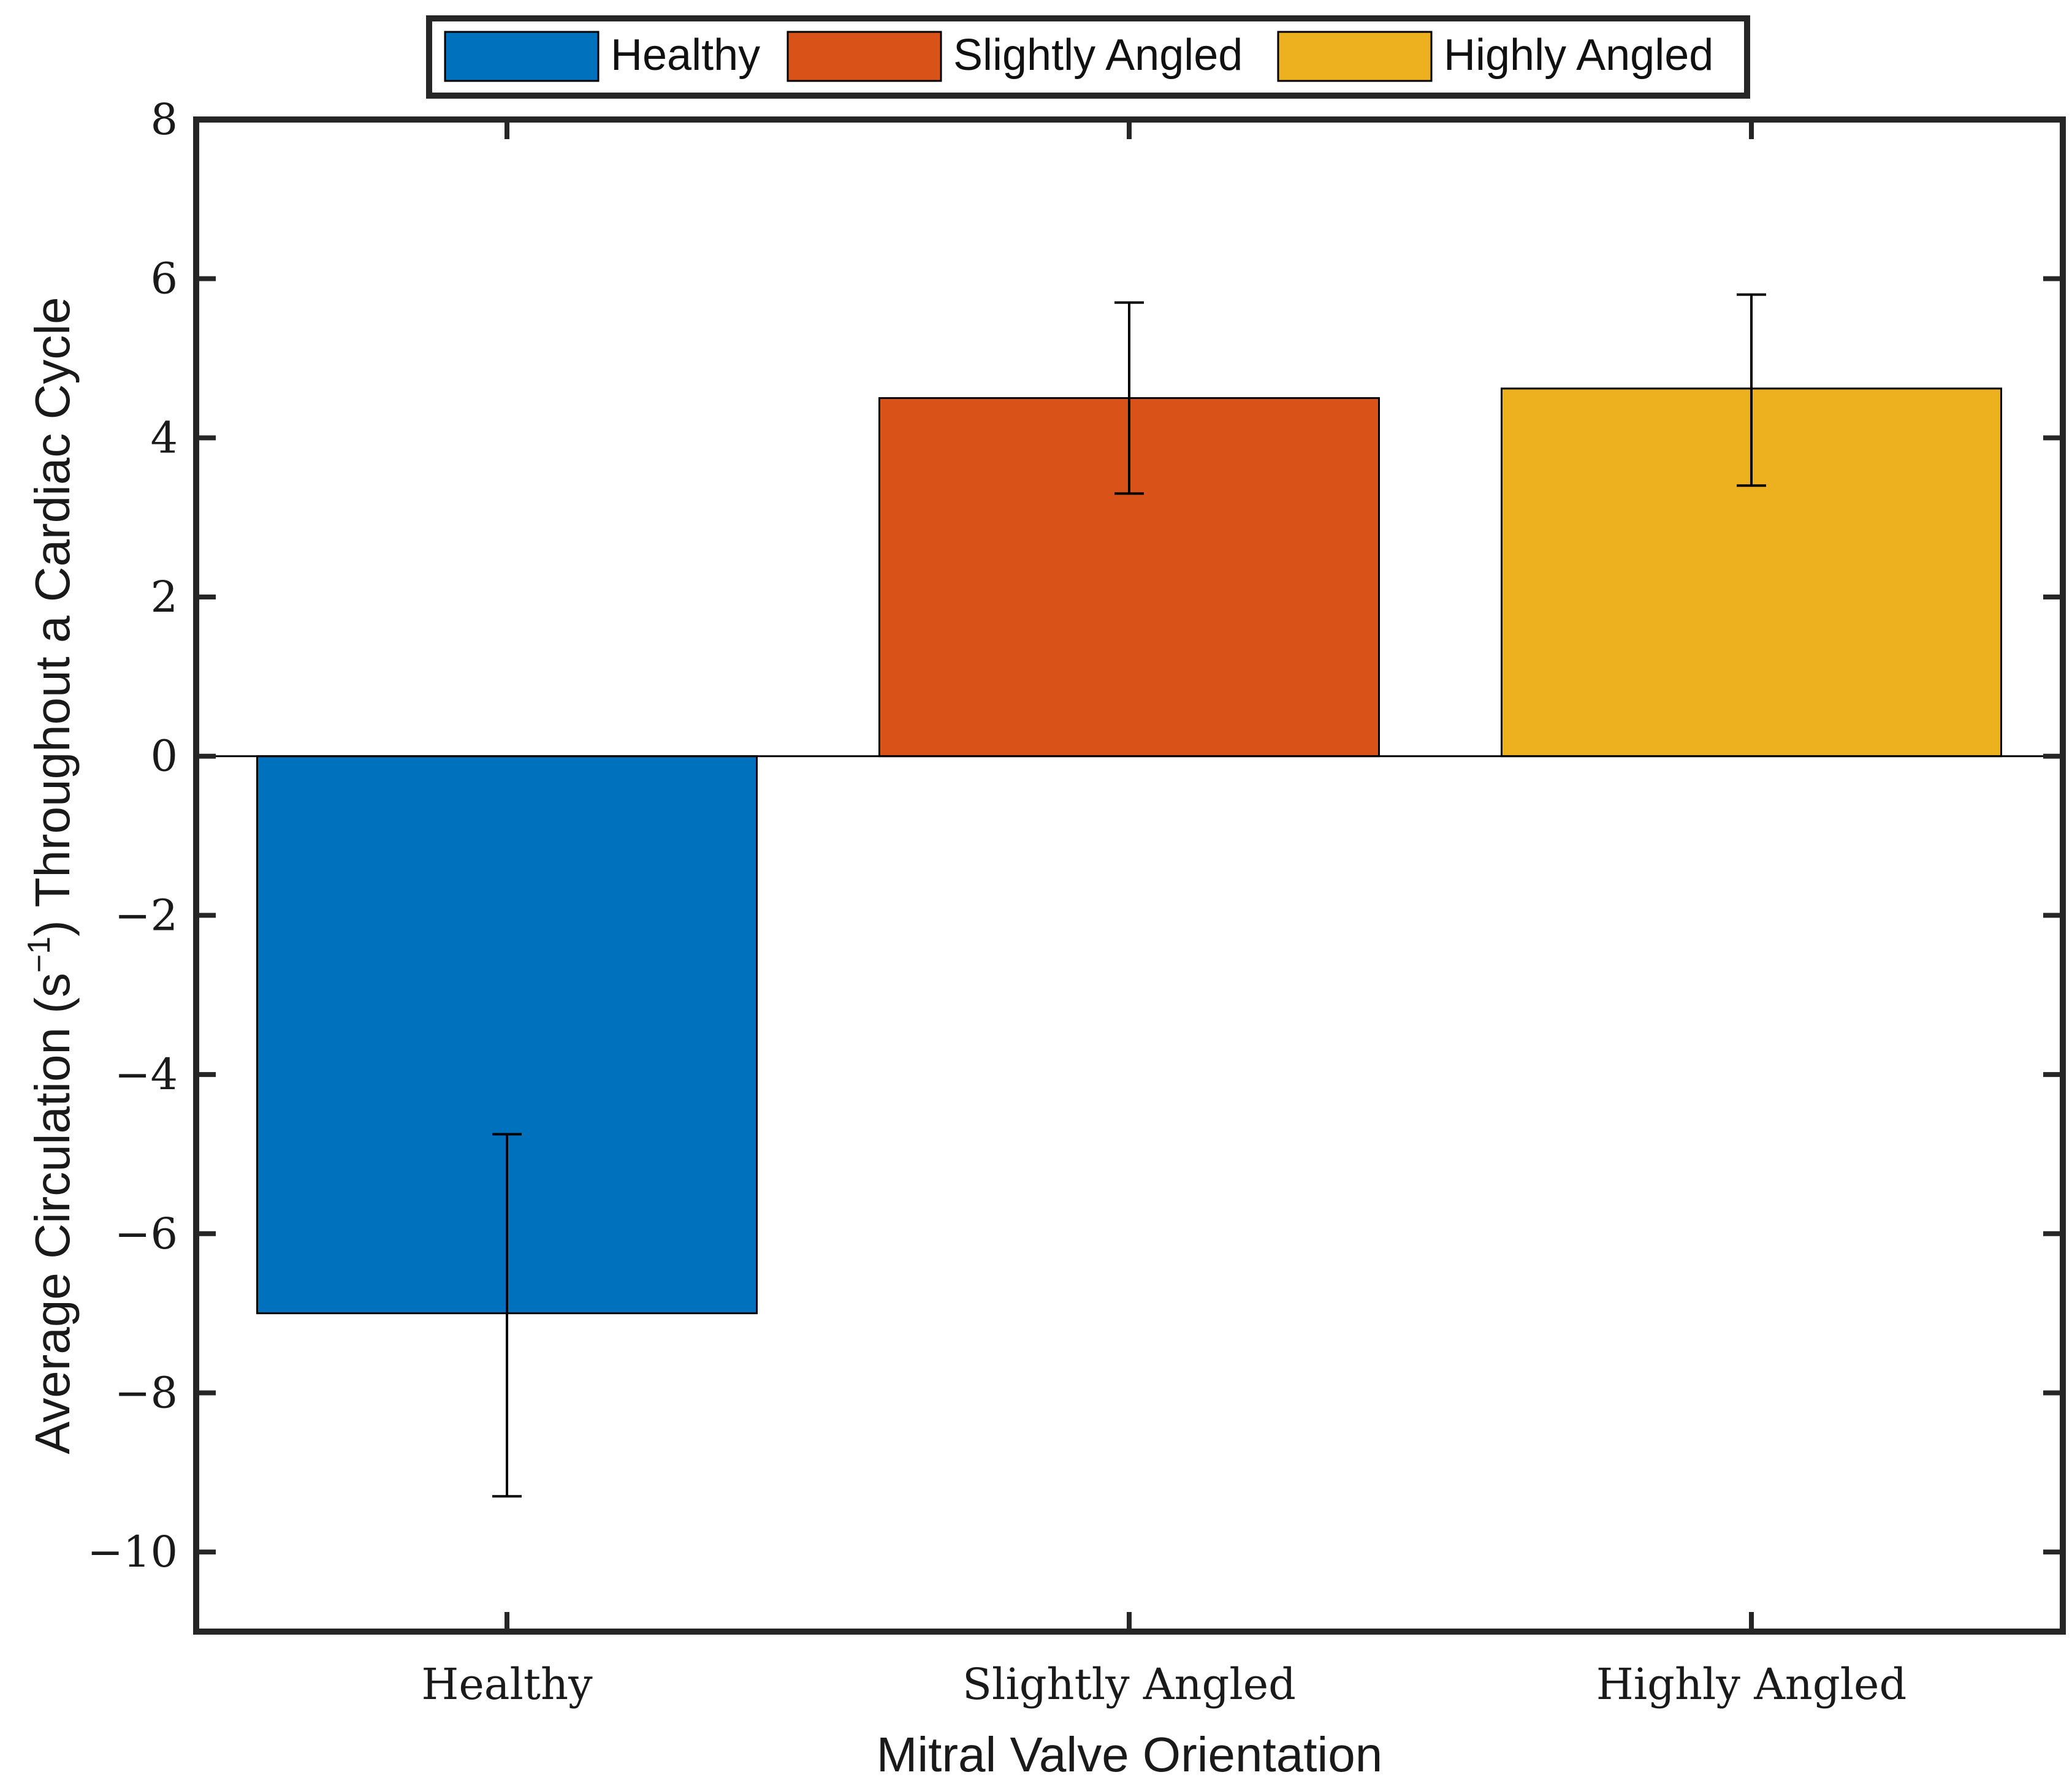  What do you see at coordinates (164, 438) in the screenshot?
I see `y-tick-label: 4` at bounding box center [164, 438].